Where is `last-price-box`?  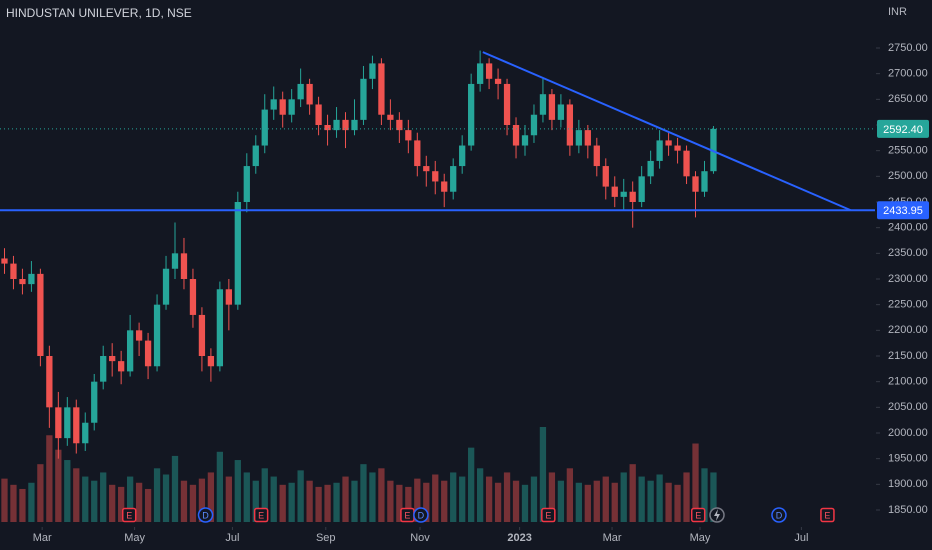 last-price-box is located at coordinates (903, 128).